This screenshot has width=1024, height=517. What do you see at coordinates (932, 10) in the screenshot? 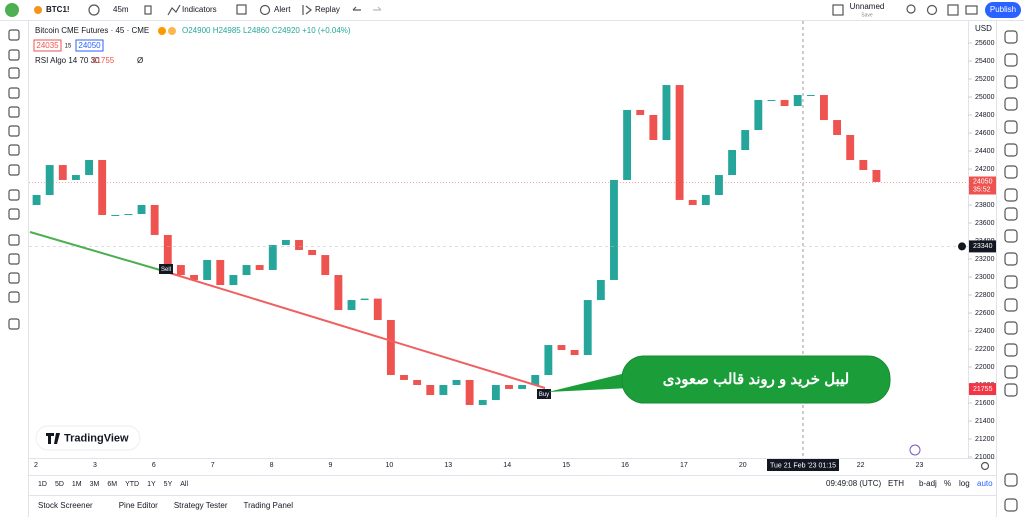
I see `settings` at bounding box center [932, 10].